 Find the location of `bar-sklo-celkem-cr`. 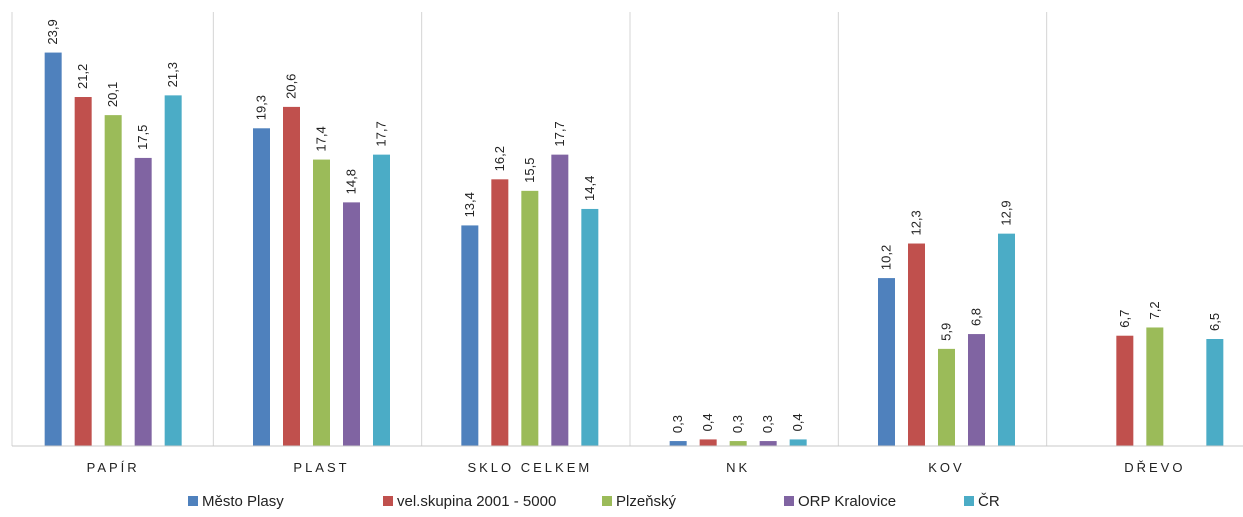

bar-sklo-celkem-cr is located at coordinates (590, 327).